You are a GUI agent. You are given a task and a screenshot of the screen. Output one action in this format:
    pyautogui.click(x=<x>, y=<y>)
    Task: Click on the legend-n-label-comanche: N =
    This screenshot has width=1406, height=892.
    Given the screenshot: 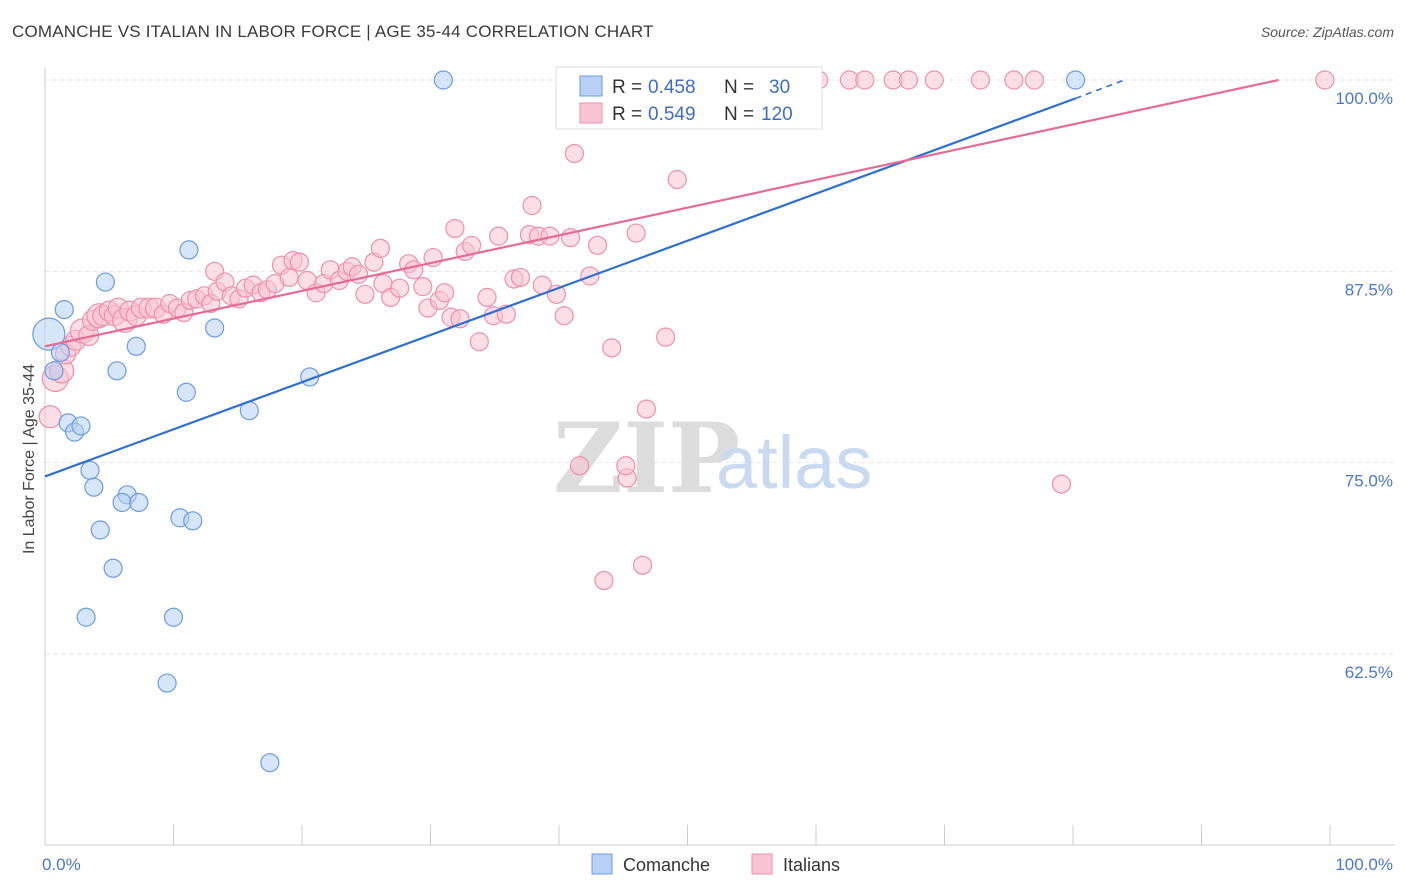 What is the action you would take?
    pyautogui.click(x=739, y=87)
    